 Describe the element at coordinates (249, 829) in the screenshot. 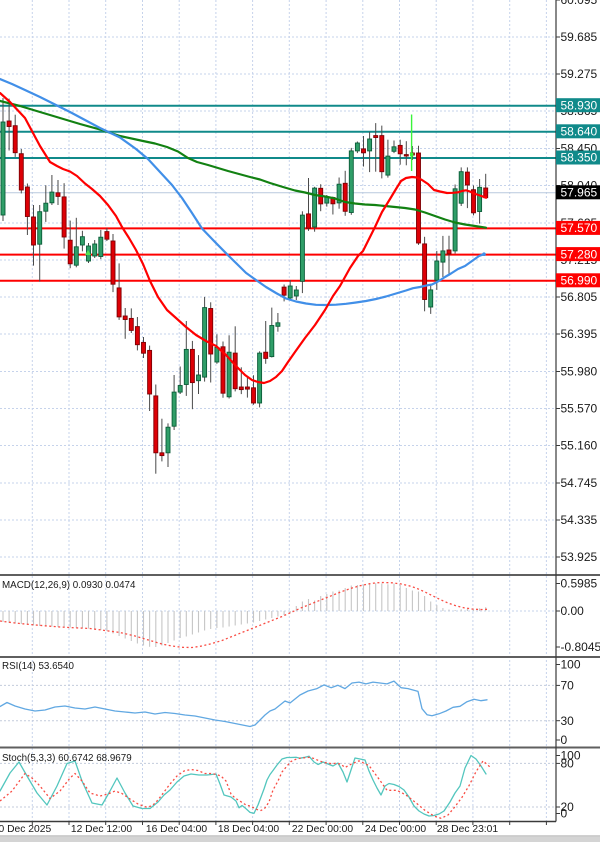

I see `svg-text: 18 Dec 04:00` at that location.